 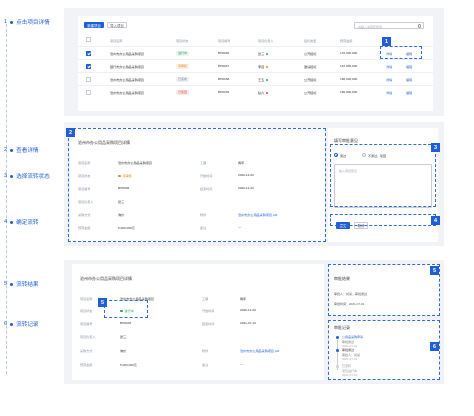 I want to click on owner-name: 张三, so click(x=261, y=54).